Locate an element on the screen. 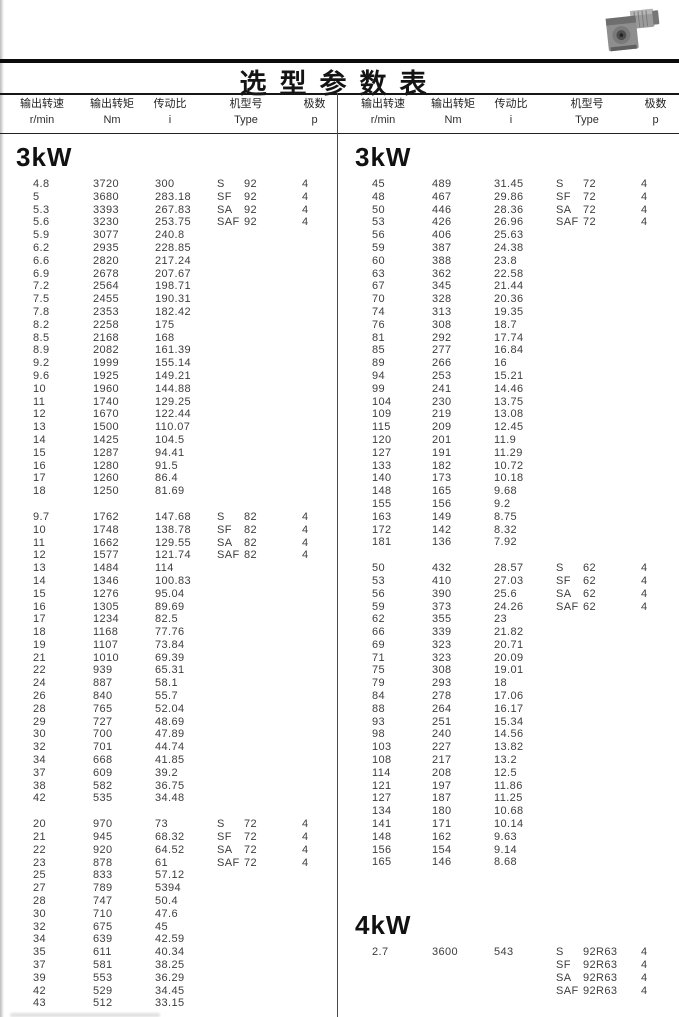 This screenshot has width=679, height=1017. cell-ratio: 26.96 is located at coordinates (509, 222).